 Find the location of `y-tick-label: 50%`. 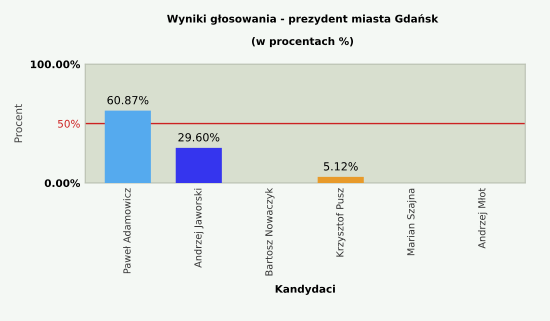

y-tick-label: 50% is located at coordinates (69, 124).